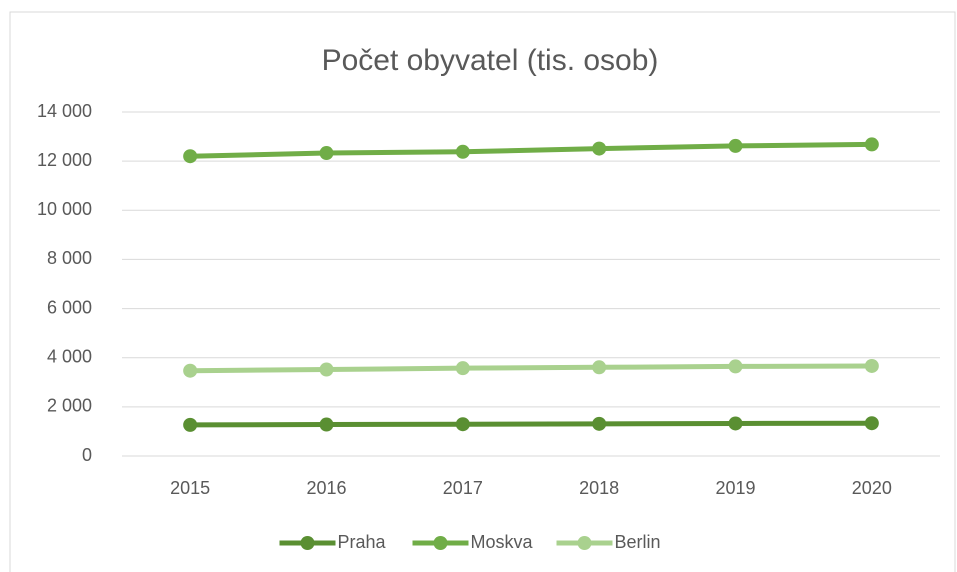 The width and height of the screenshot is (957, 572). What do you see at coordinates (64, 111) in the screenshot?
I see `y-tick-label: 14 000` at bounding box center [64, 111].